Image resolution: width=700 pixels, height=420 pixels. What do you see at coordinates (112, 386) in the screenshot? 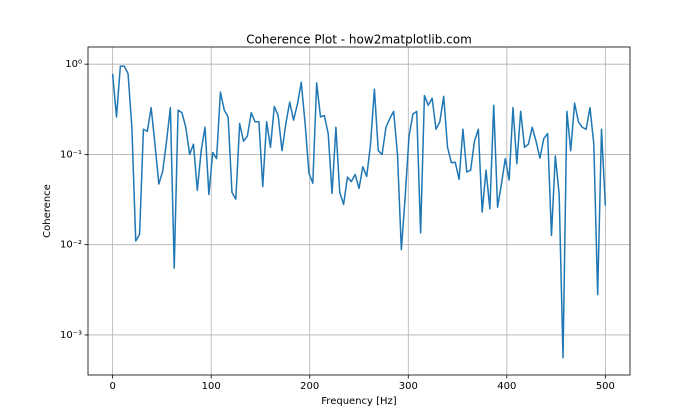
I see `x-tick-label: 0` at bounding box center [112, 386].